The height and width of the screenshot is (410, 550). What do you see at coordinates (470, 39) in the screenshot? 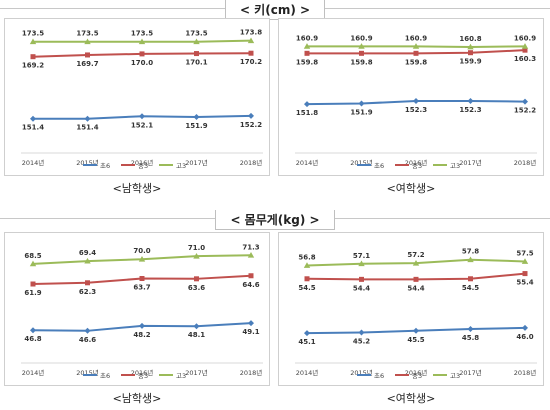
I see `data-label: 160.8` at bounding box center [470, 39].